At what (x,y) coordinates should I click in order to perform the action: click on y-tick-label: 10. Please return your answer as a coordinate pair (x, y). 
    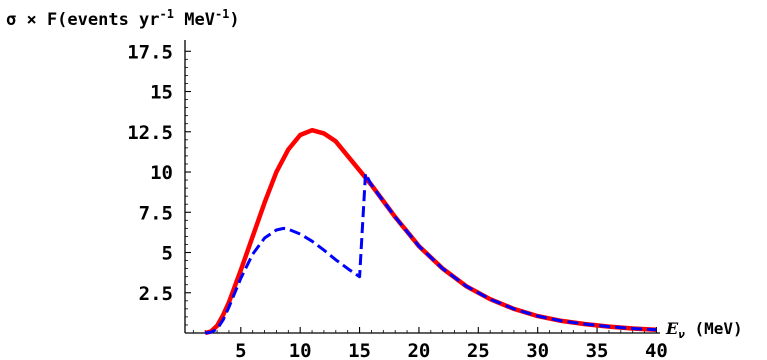
    Looking at the image, I should click on (161, 173).